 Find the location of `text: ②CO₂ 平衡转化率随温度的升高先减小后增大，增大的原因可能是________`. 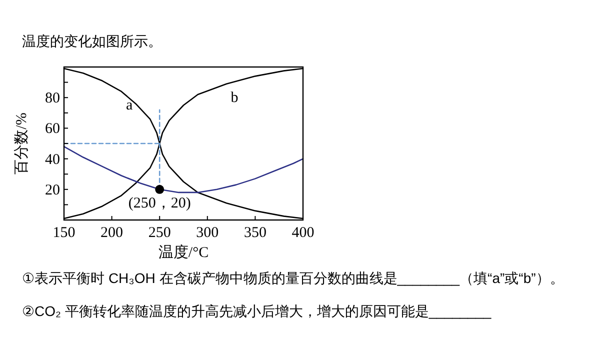

text: ②CO₂ 平衡转化率随温度的升高先减小后增大，增大的原因可能是________ is located at coordinates (257, 311).